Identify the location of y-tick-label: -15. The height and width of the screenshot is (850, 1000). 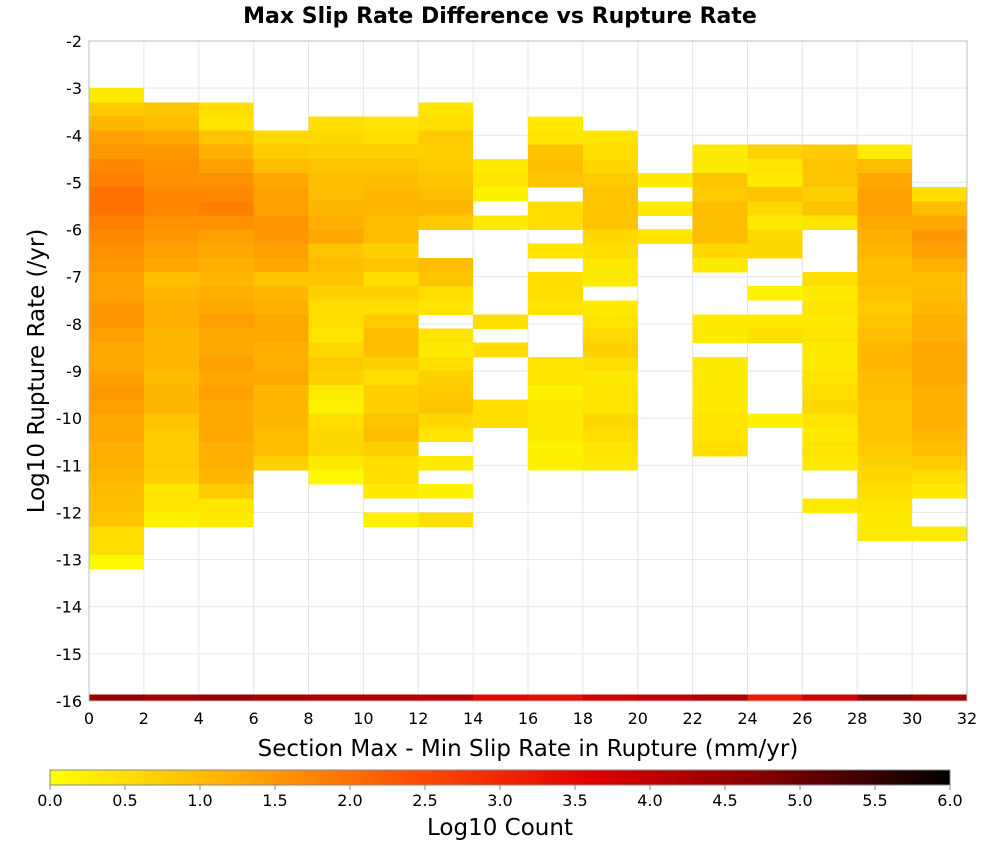
(69, 654).